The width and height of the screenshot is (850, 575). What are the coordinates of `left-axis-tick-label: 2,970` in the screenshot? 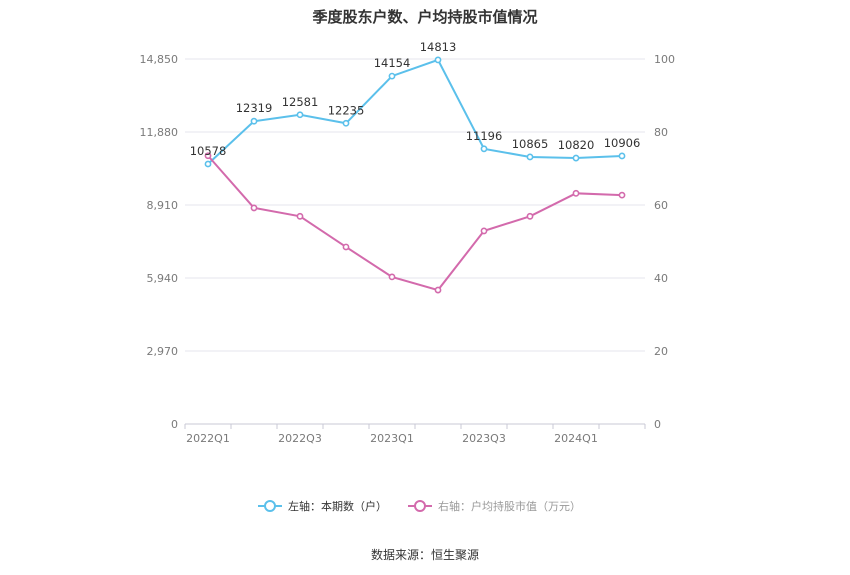 It's located at (163, 351).